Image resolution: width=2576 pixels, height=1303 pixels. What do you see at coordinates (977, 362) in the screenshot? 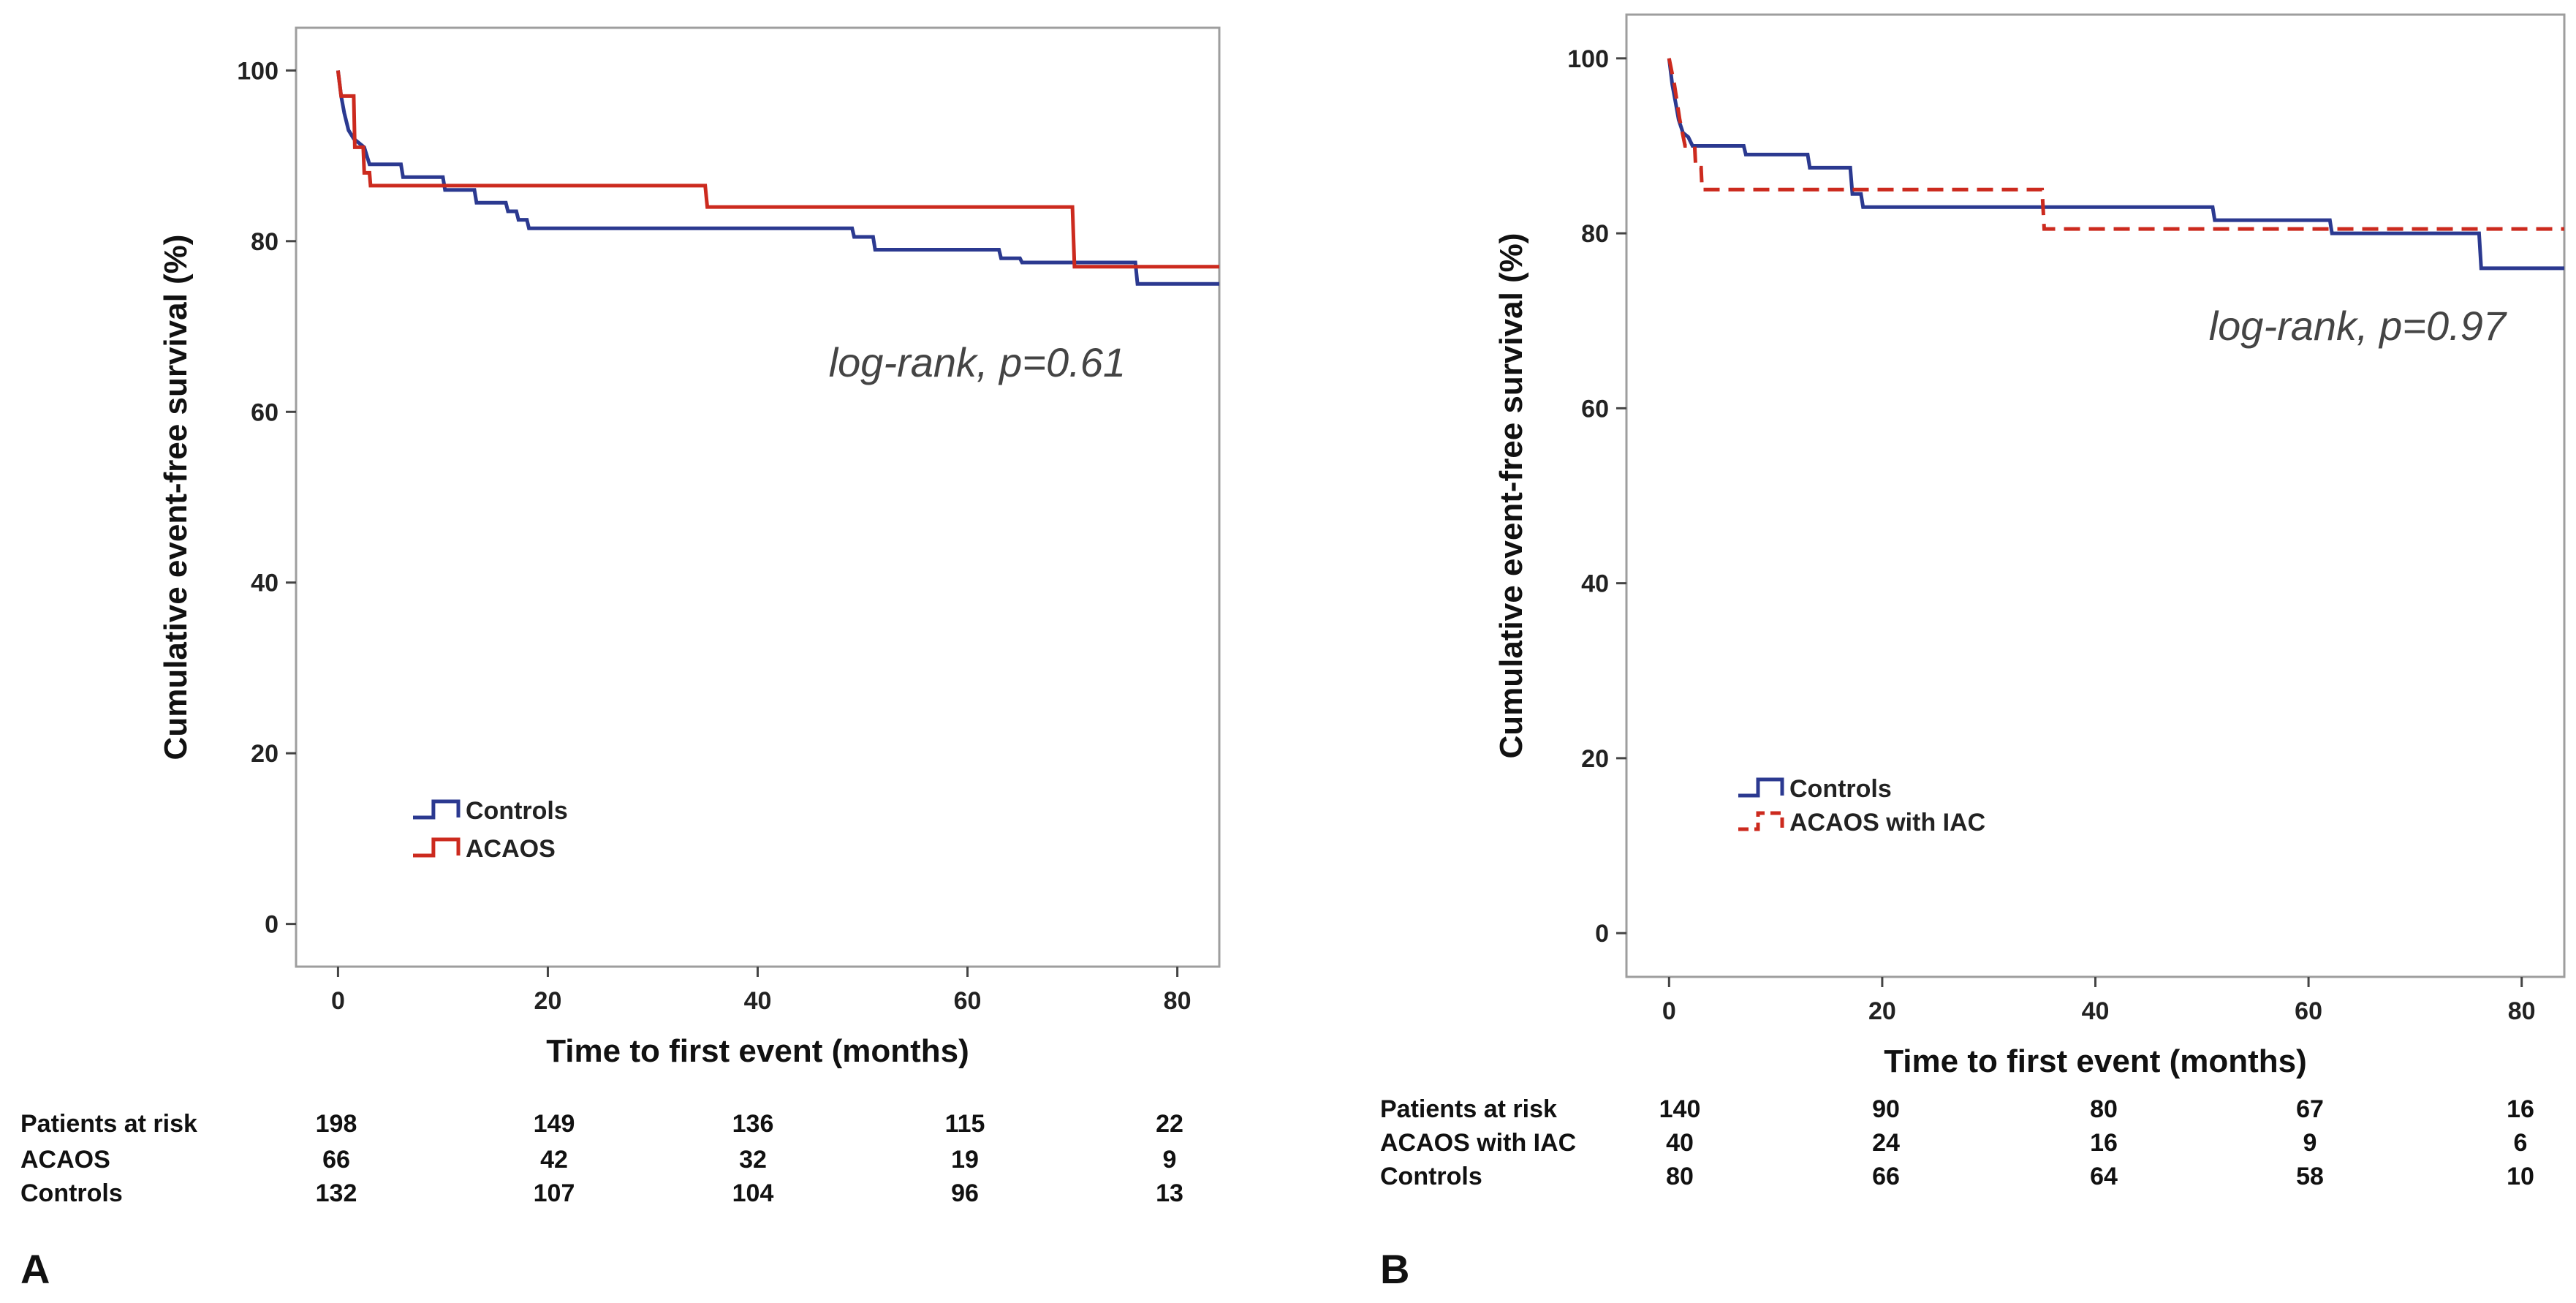
I see `logrank-annotation: log-rank, p=0.61` at bounding box center [977, 362].